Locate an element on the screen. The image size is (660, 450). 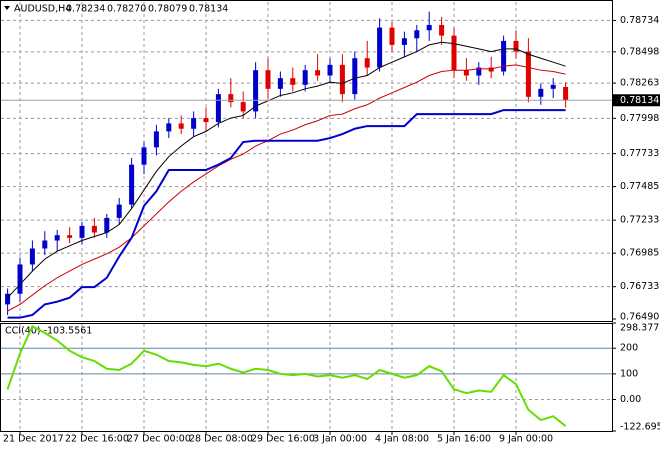
x-tick-label: 9 Jan 00:00 is located at coordinates (526, 439).